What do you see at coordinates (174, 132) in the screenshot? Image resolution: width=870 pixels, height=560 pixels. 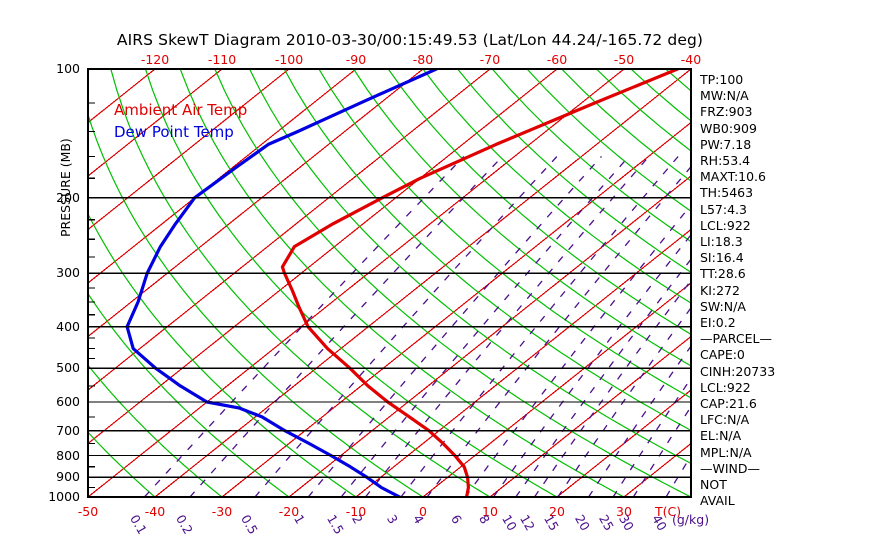 I see `legend-dewpoint-label: Dew Point Temp` at bounding box center [174, 132].